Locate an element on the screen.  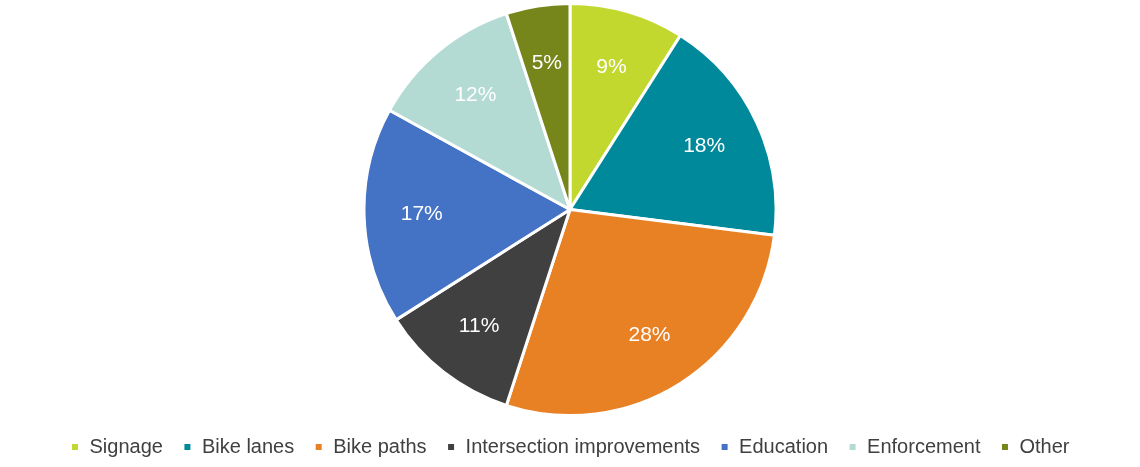
data-label: 11% is located at coordinates (479, 325).